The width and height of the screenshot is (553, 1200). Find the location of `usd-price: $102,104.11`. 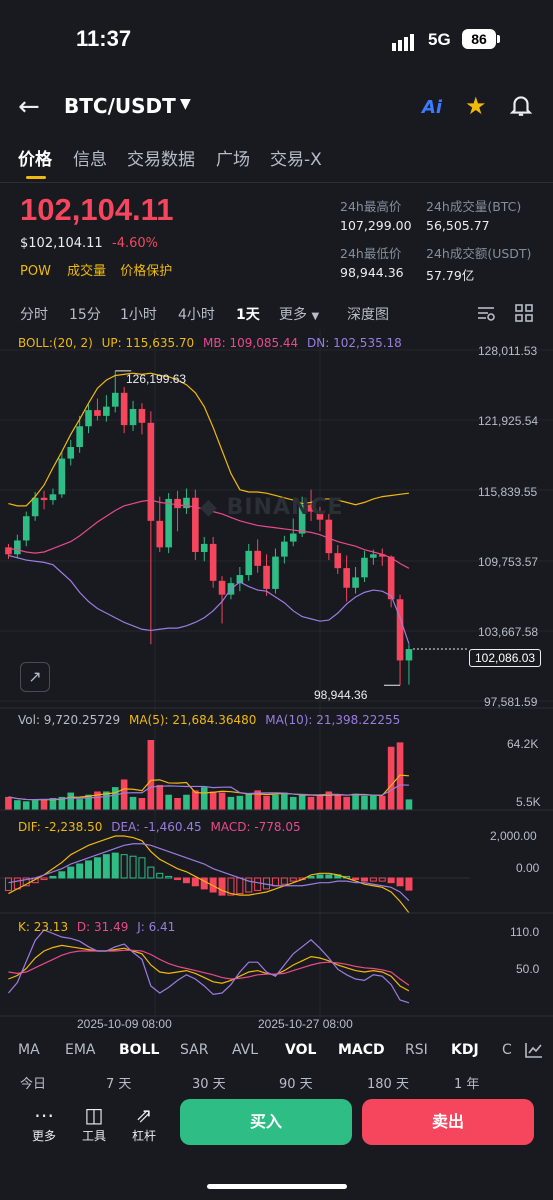

usd-price: $102,104.11 is located at coordinates (61, 243).